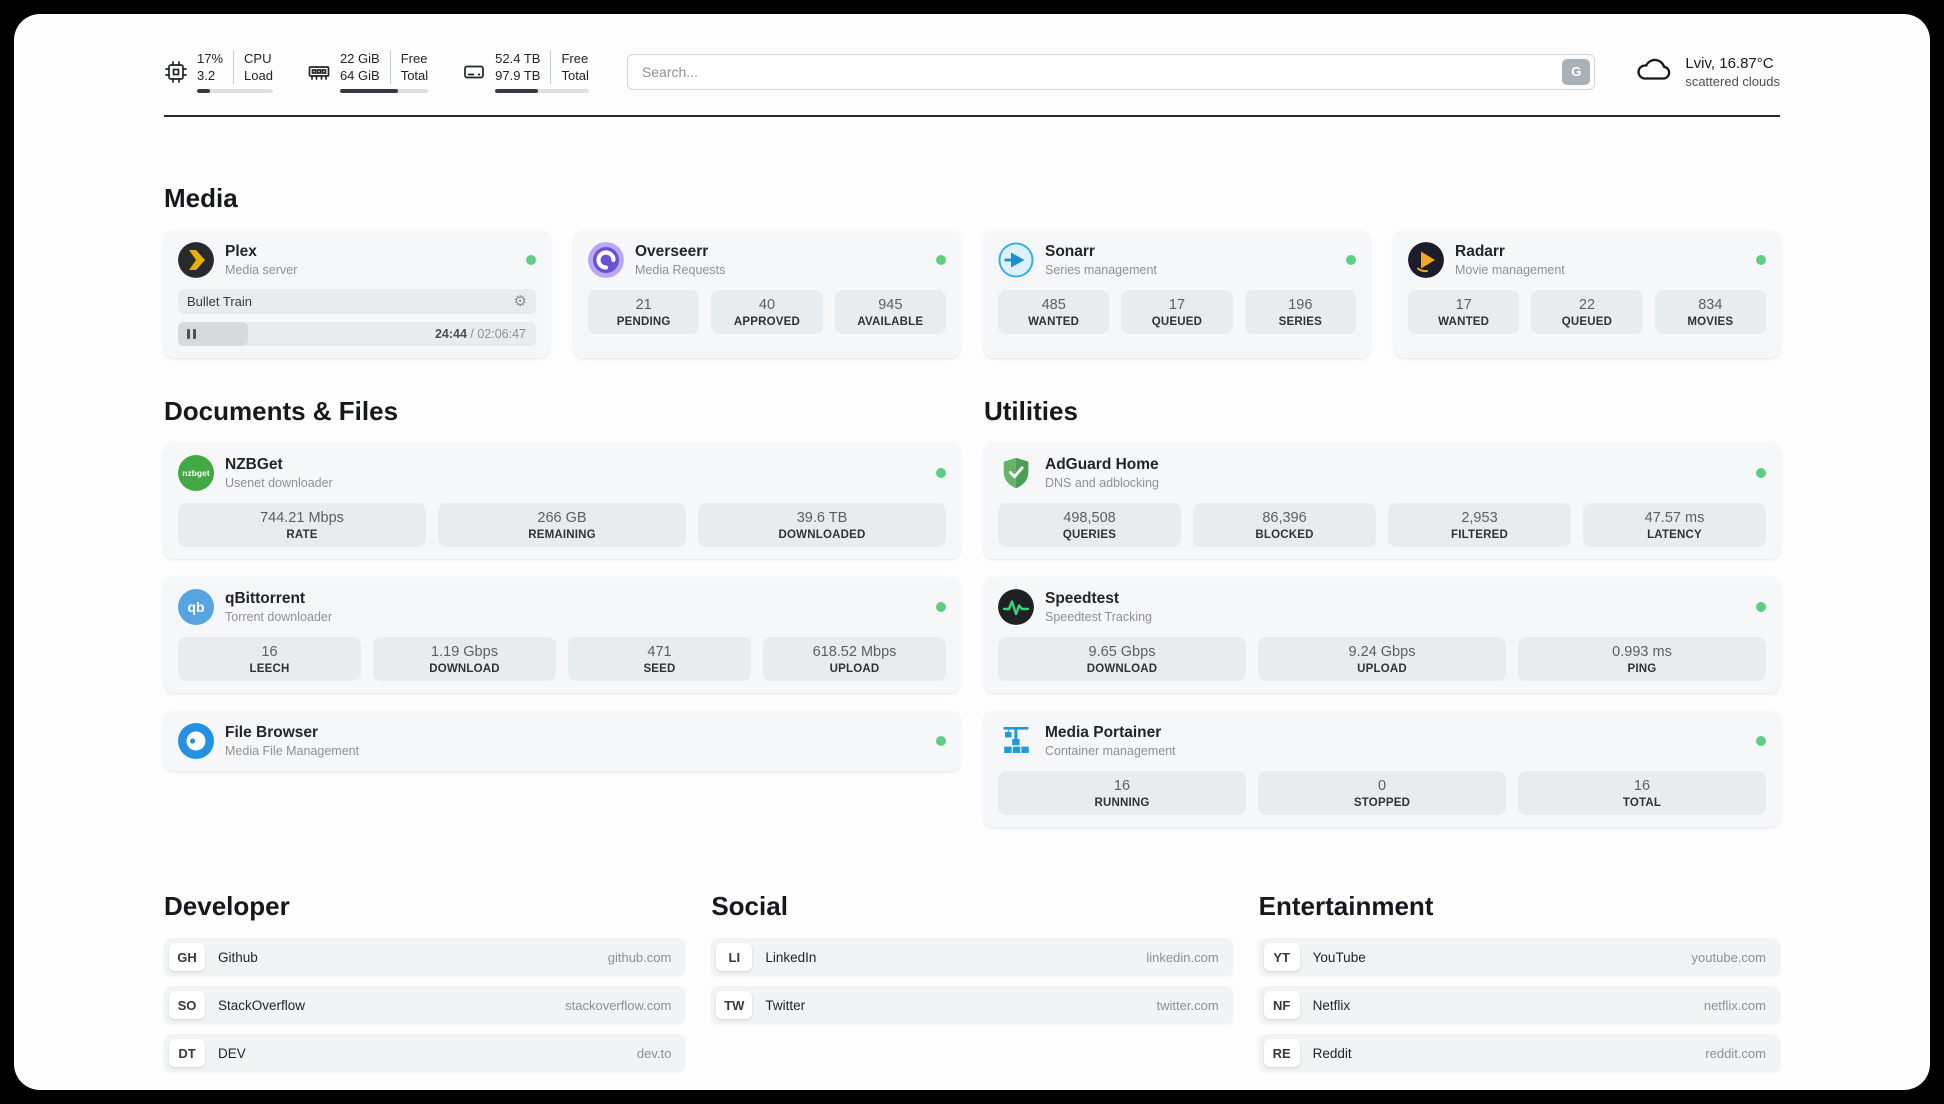  I want to click on media-section-title: Media, so click(201, 198).